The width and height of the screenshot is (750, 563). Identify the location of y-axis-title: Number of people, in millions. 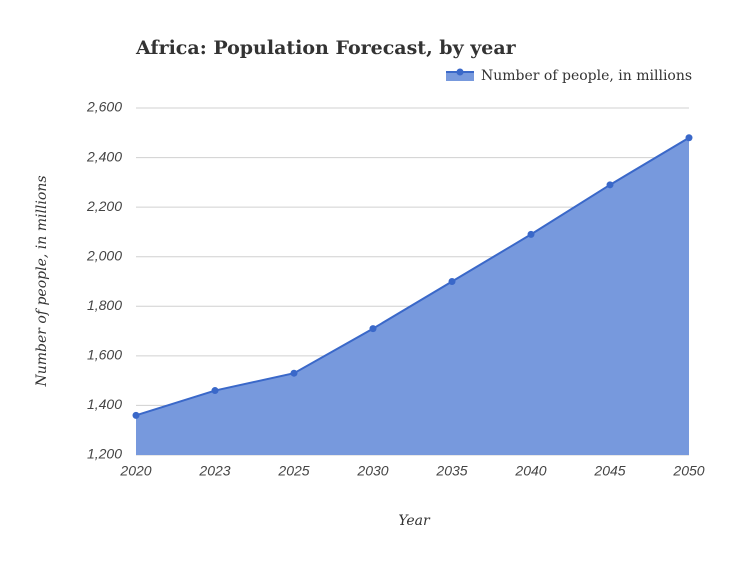
(42, 281).